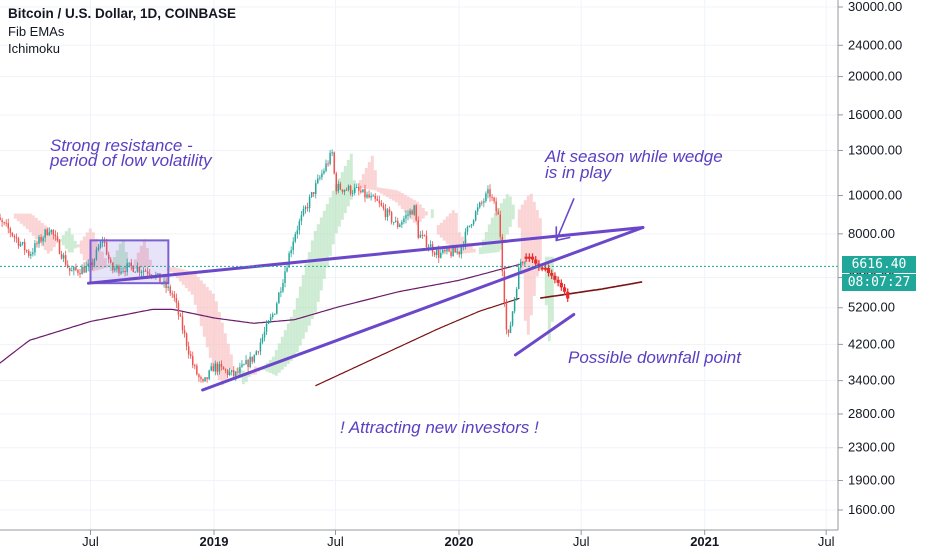  What do you see at coordinates (563, 234) in the screenshot?
I see `alt-season-arrow-head` at bounding box center [563, 234].